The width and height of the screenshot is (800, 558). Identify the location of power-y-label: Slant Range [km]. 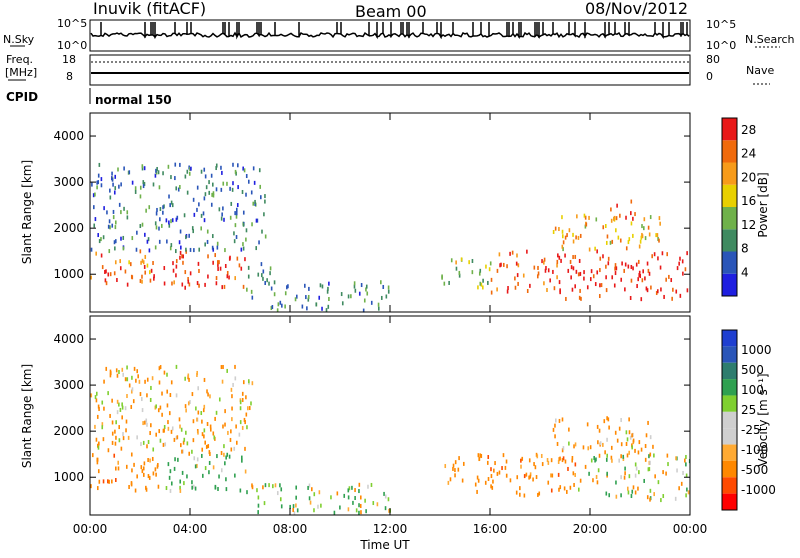
(27, 212).